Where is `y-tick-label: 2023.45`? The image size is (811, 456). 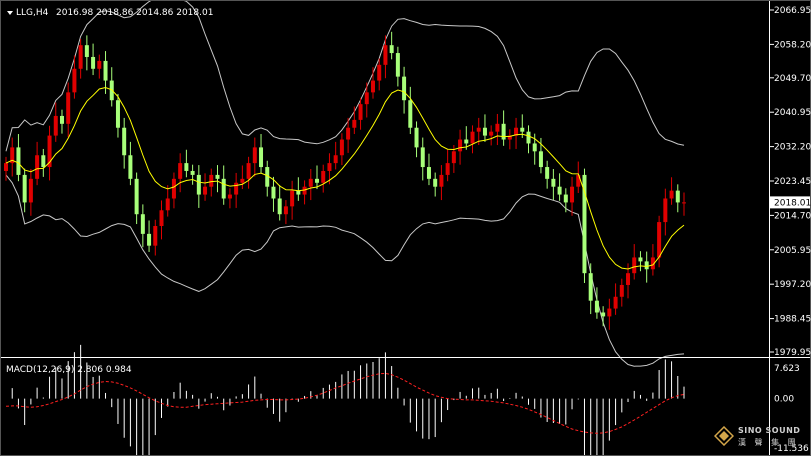 y-tick-label: 2023.45 is located at coordinates (792, 182).